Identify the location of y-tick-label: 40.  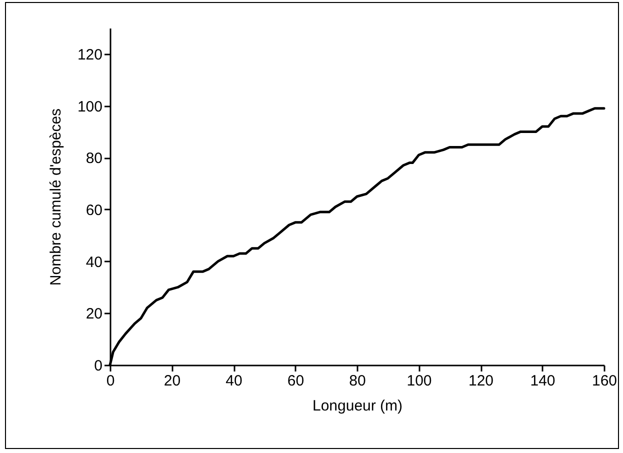
(94, 262).